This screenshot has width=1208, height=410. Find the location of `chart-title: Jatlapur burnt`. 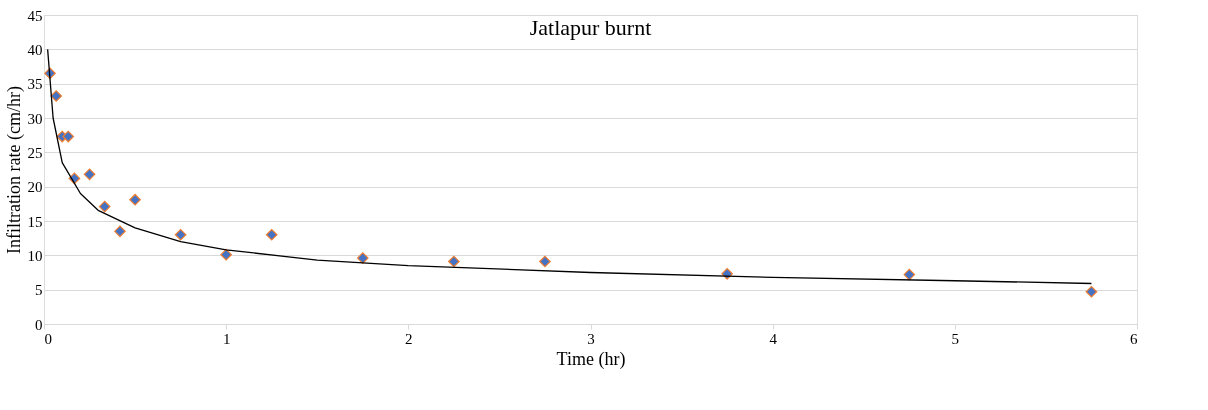

chart-title: Jatlapur burnt is located at coordinates (590, 27).